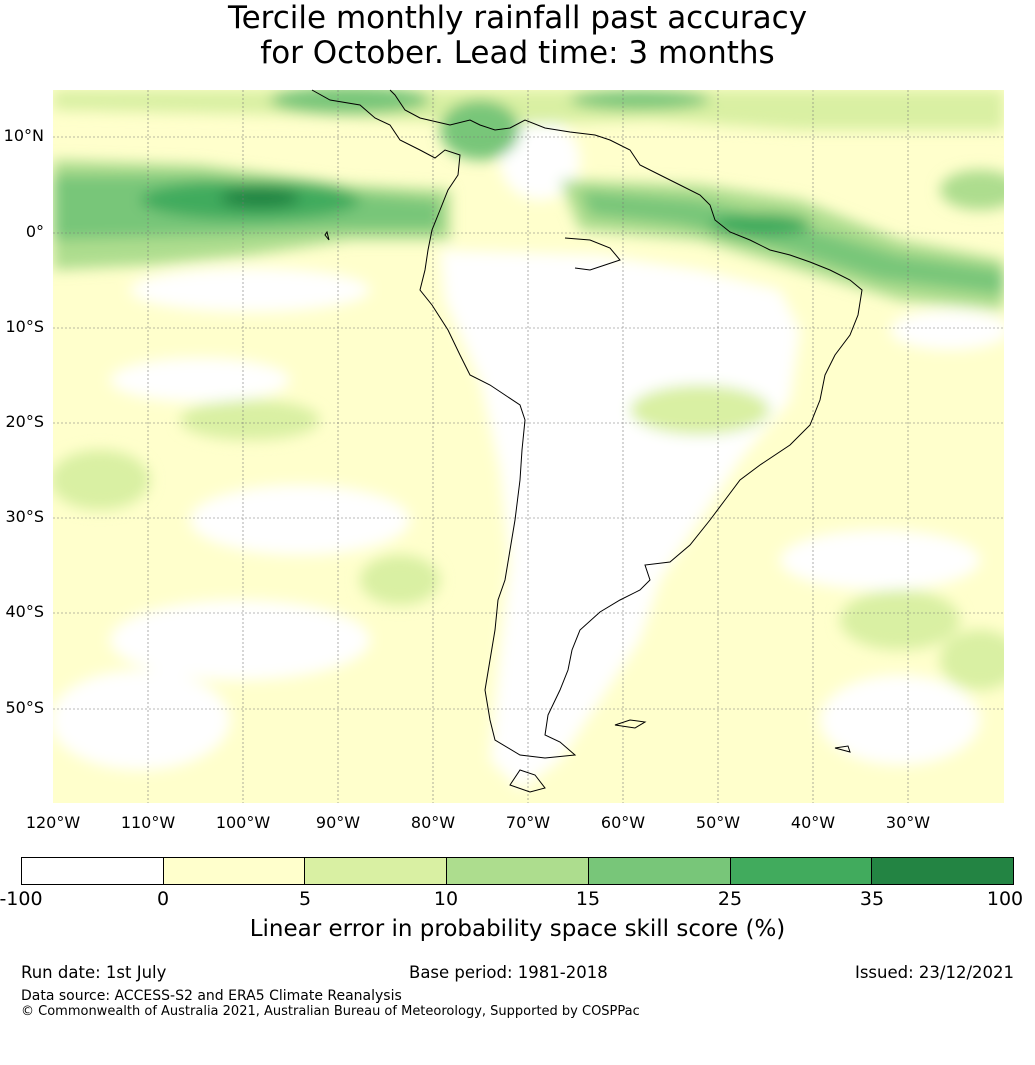  I want to click on colorbar-tick: 5, so click(305, 899).